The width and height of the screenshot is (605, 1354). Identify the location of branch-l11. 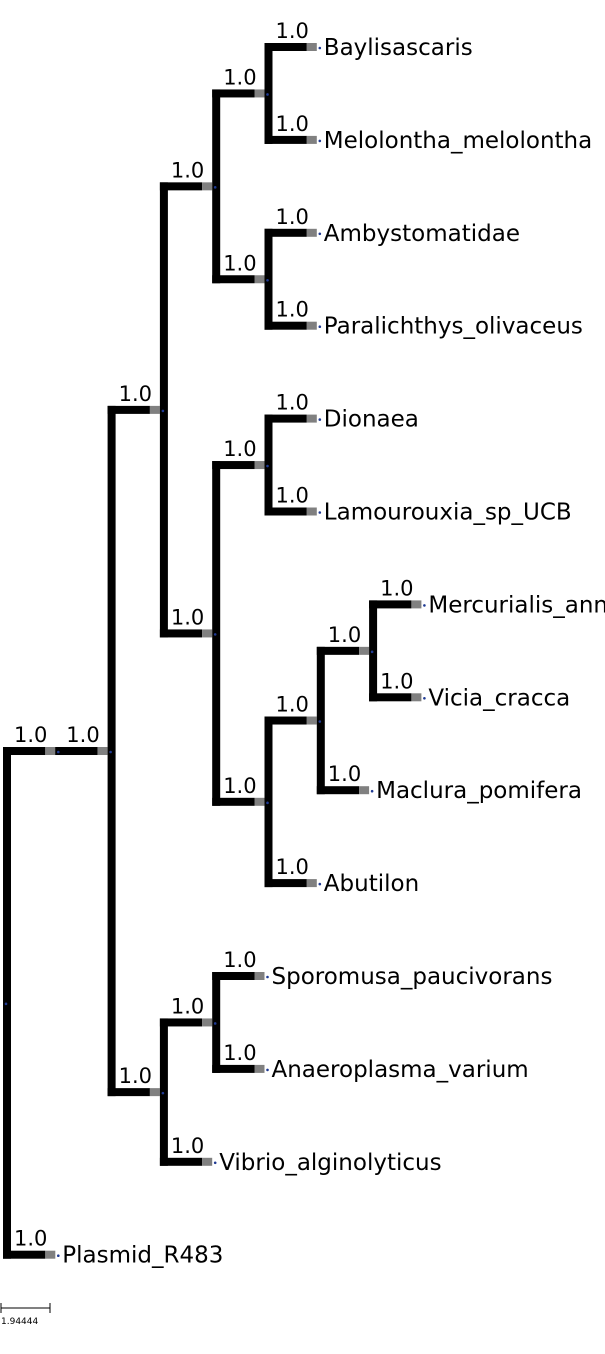
(233, 976).